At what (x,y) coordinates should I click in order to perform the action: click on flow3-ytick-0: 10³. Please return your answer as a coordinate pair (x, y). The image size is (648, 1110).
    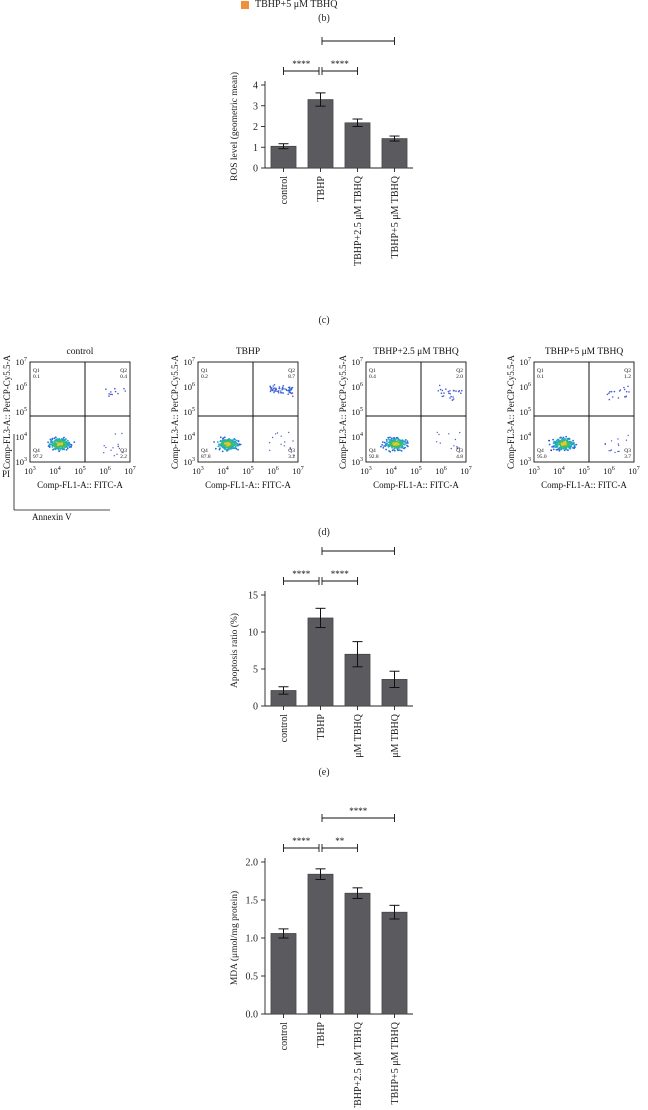
    Looking at the image, I should click on (526, 462).